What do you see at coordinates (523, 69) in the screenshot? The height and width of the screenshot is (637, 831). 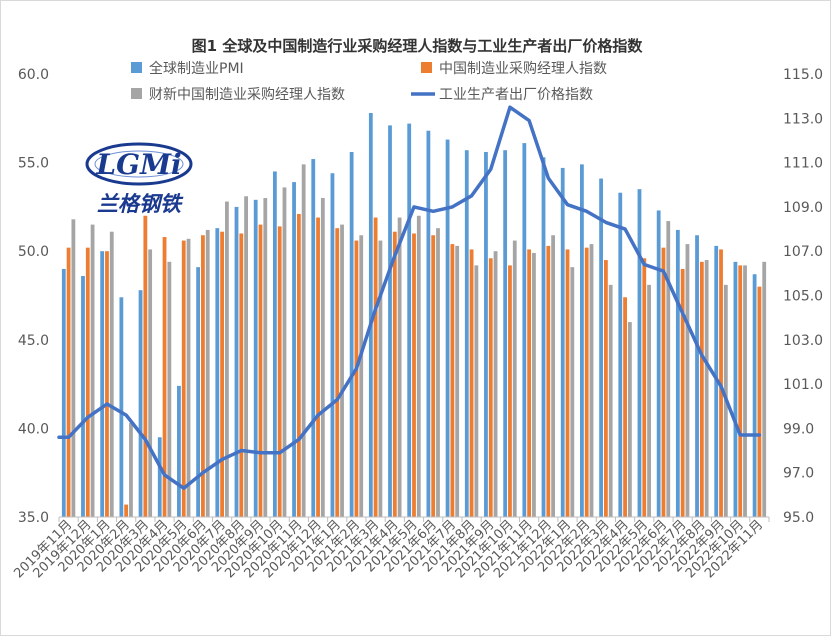 I see `legend-label: 中国制造业采购经理人指数` at bounding box center [523, 69].